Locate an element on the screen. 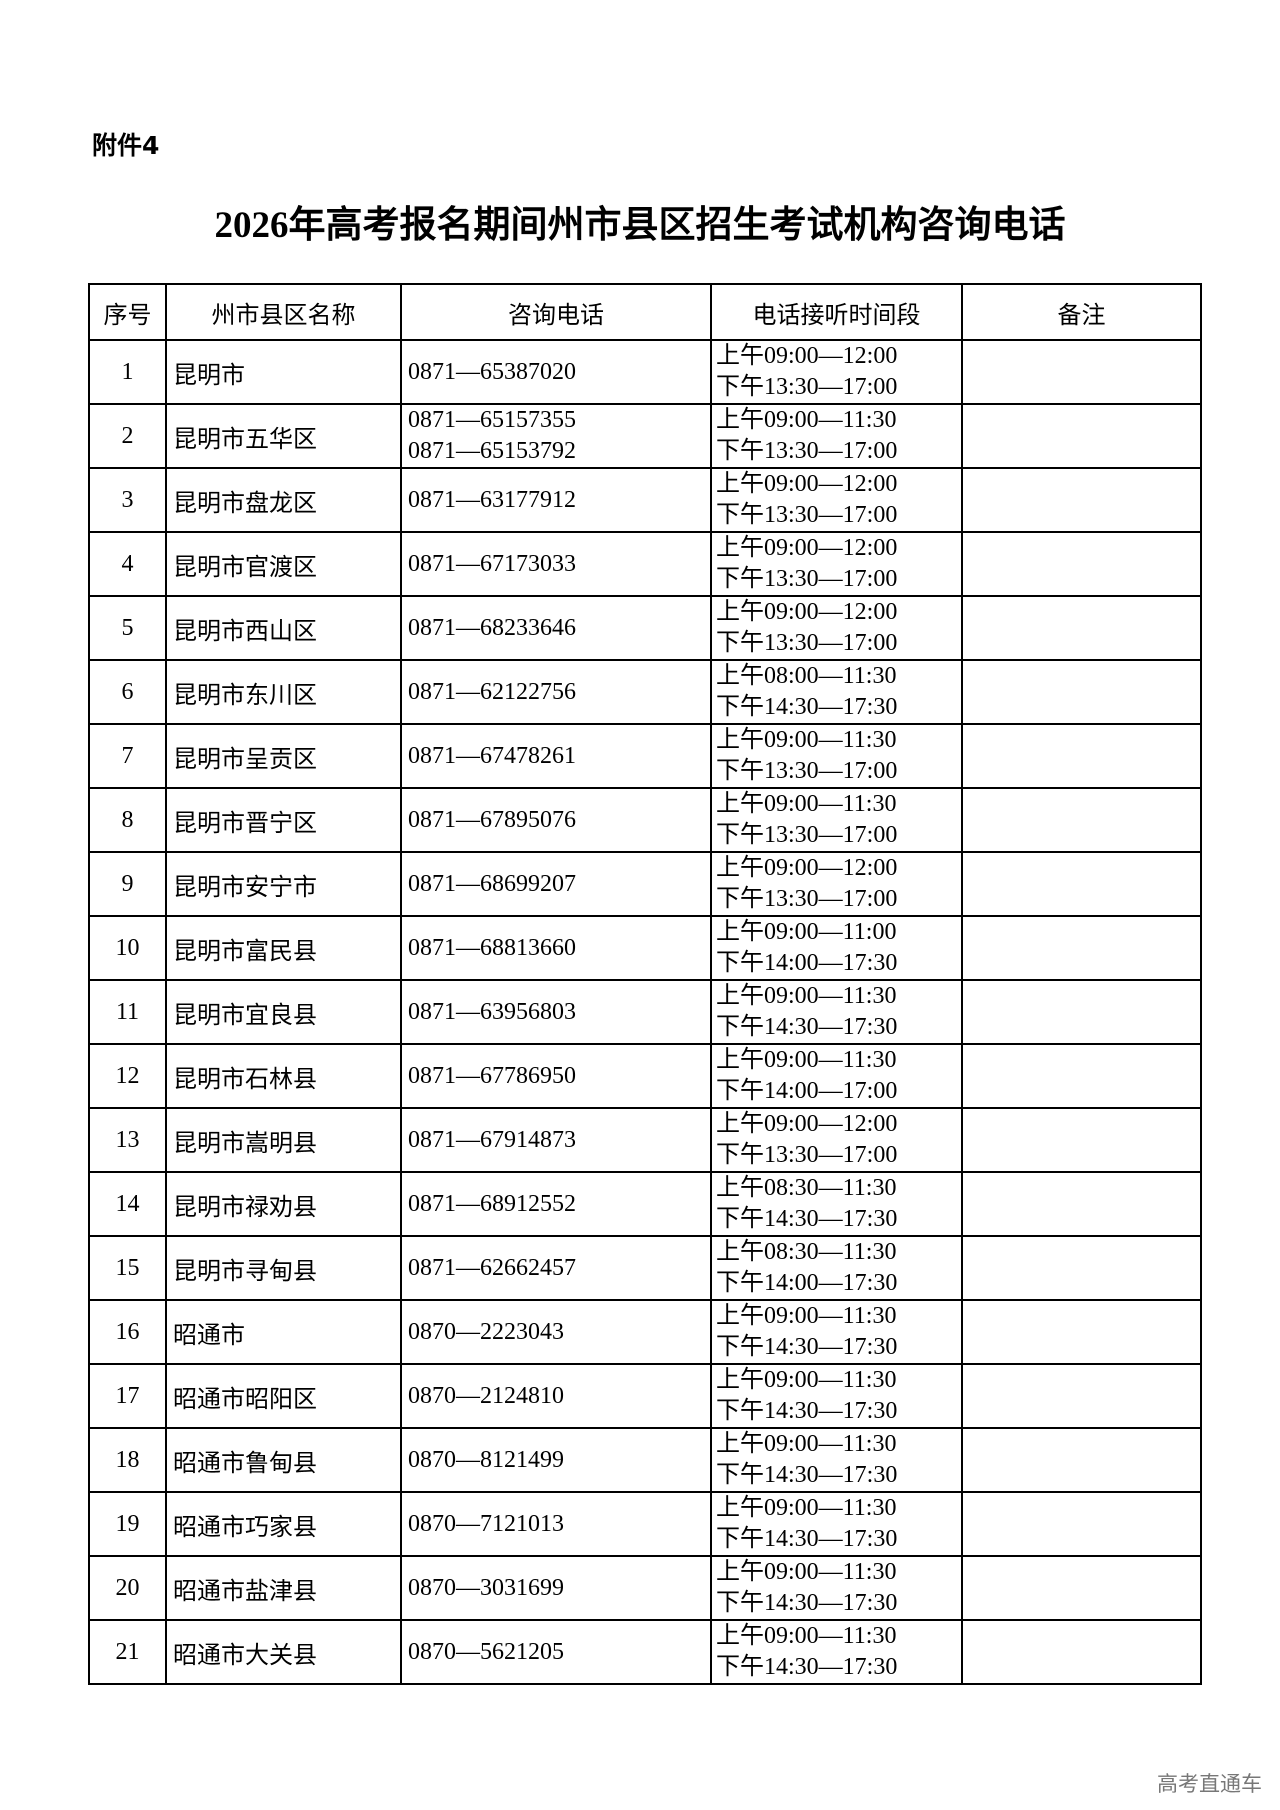  phone-cell: 0871—68699207 is located at coordinates (556, 884).